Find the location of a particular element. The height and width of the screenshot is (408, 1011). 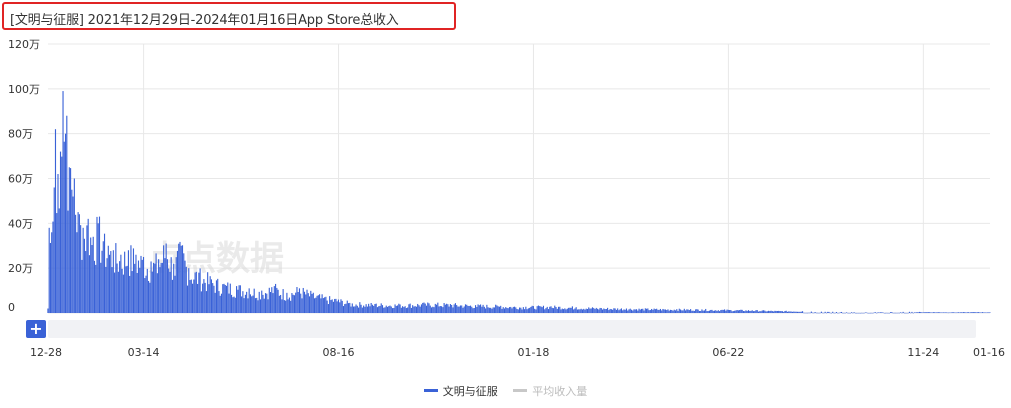

x-tick-label: 01-16 is located at coordinates (989, 352).